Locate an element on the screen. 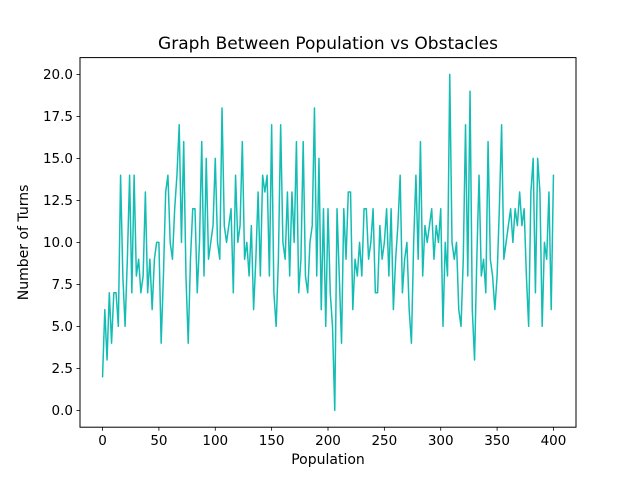 The height and width of the screenshot is (480, 640). x-tick-label: 300 is located at coordinates (441, 441).